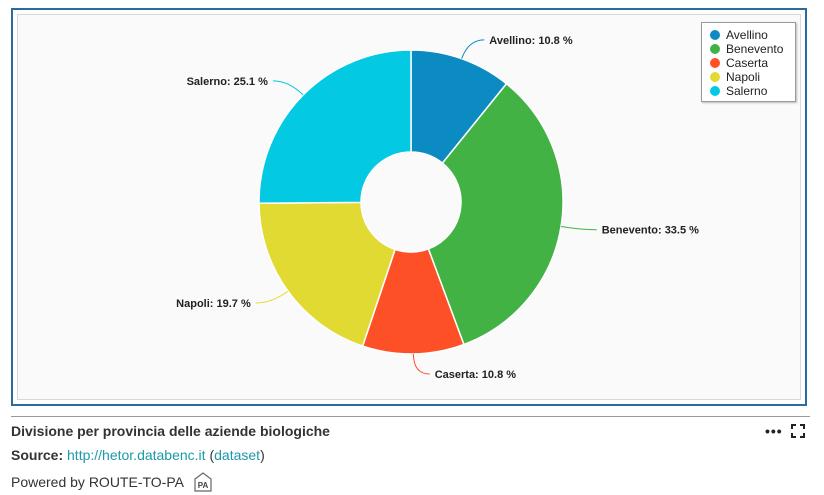 This screenshot has height=495, width=824. What do you see at coordinates (37, 455) in the screenshot?
I see `source-label: Source:` at bounding box center [37, 455].